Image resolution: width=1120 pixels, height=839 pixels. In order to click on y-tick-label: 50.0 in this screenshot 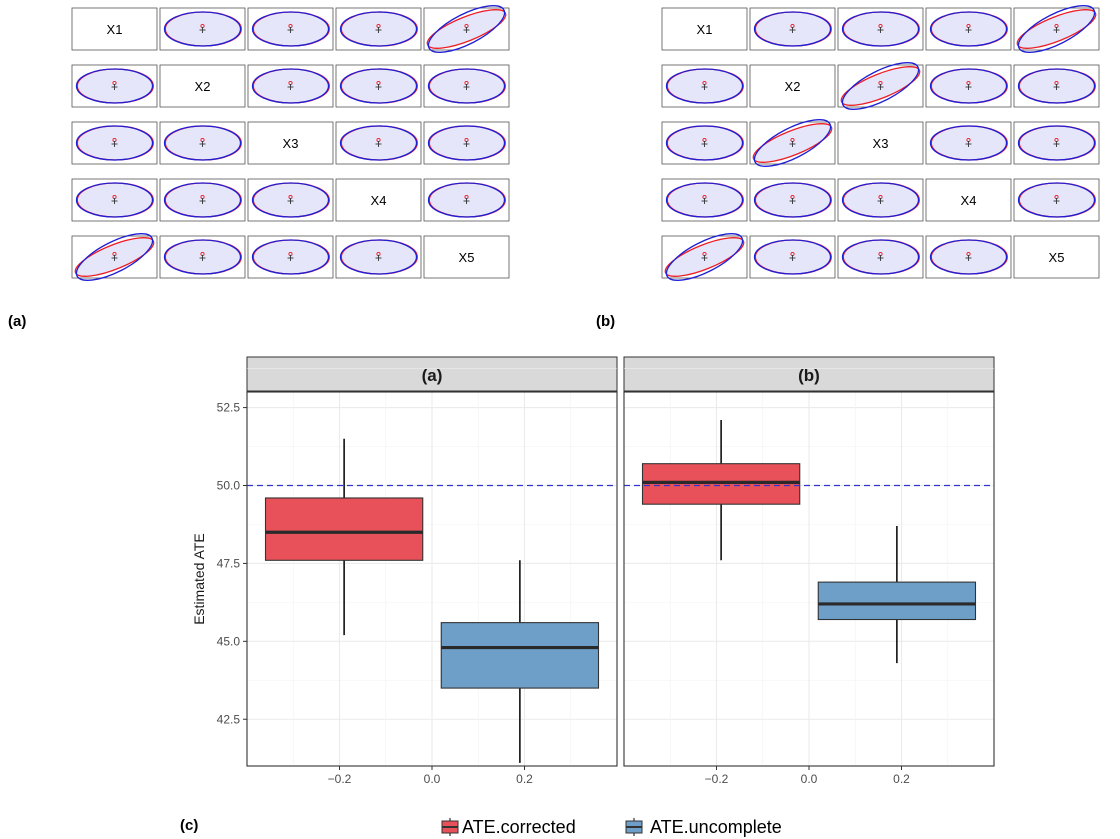, I will do `click(229, 486)`.